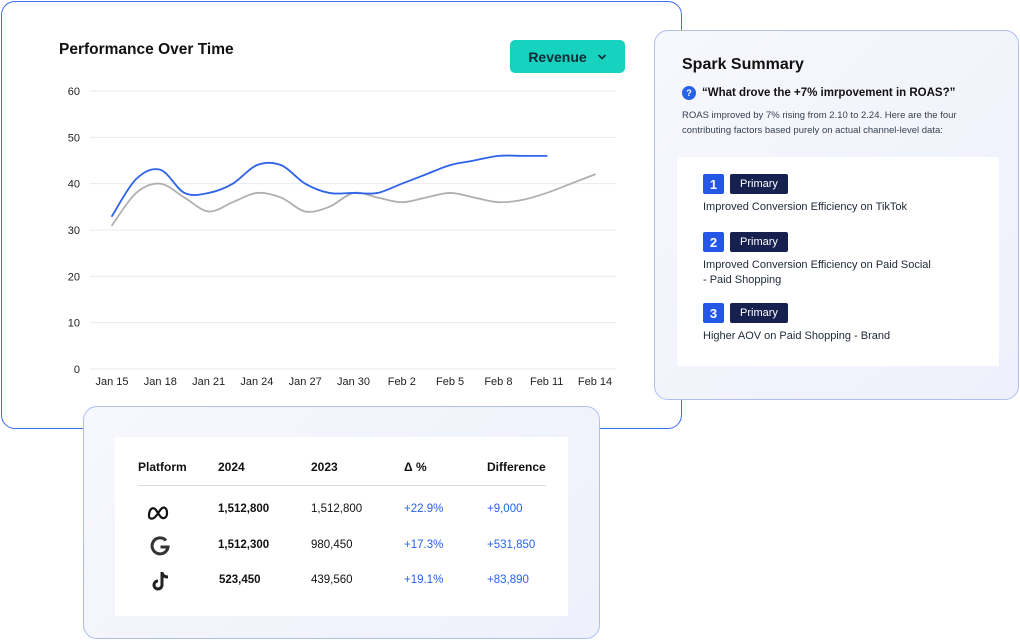 The height and width of the screenshot is (641, 1020). Describe the element at coordinates (805, 207) in the screenshot. I see `factor-label: Improved Conversion Efficiency on TikTok` at that location.